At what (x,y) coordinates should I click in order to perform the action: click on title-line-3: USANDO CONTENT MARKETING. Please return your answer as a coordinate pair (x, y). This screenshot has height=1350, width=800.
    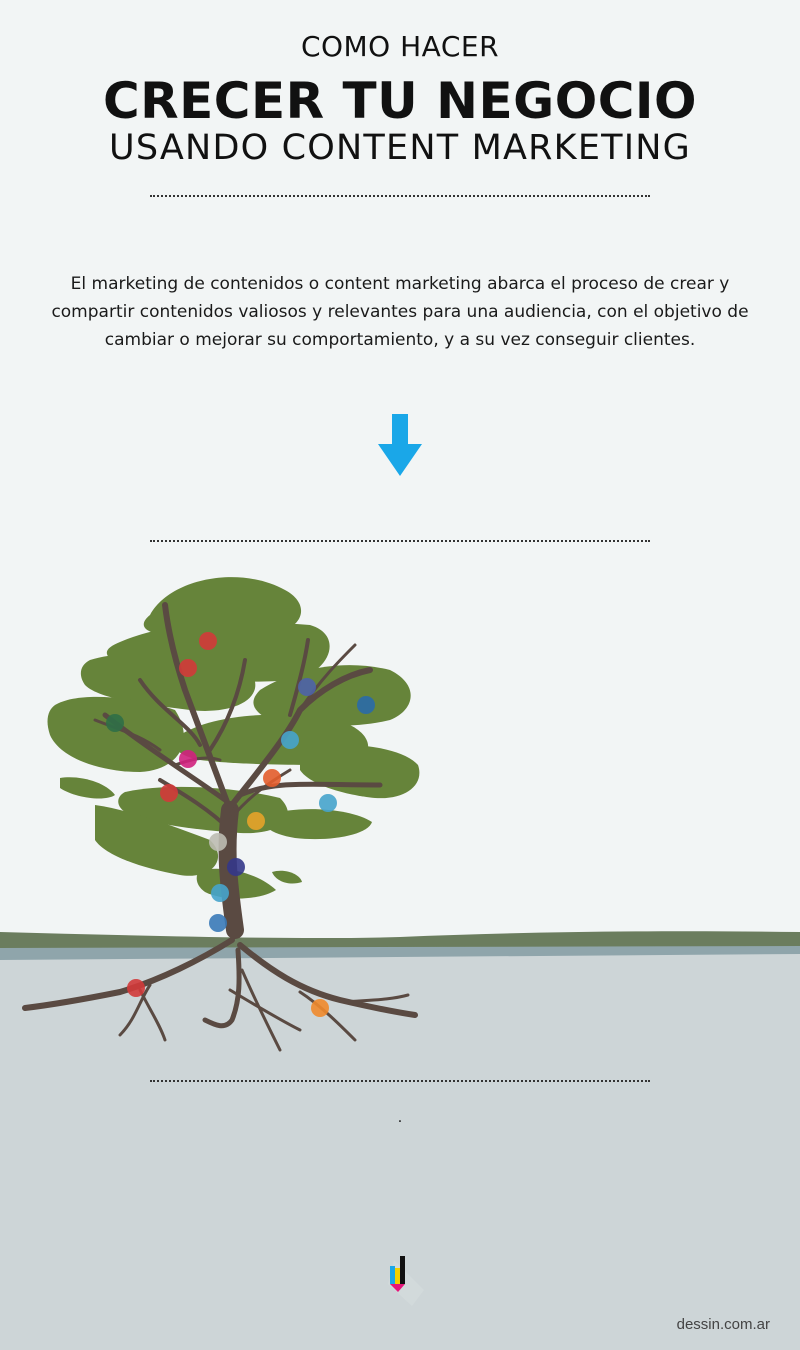
    Looking at the image, I should click on (400, 148).